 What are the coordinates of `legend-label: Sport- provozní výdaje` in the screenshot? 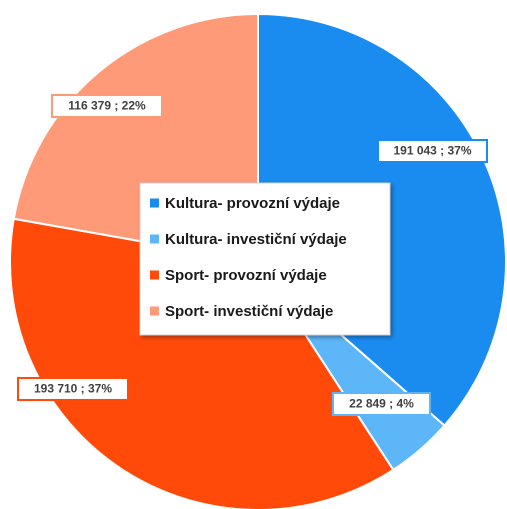 It's located at (246, 275).